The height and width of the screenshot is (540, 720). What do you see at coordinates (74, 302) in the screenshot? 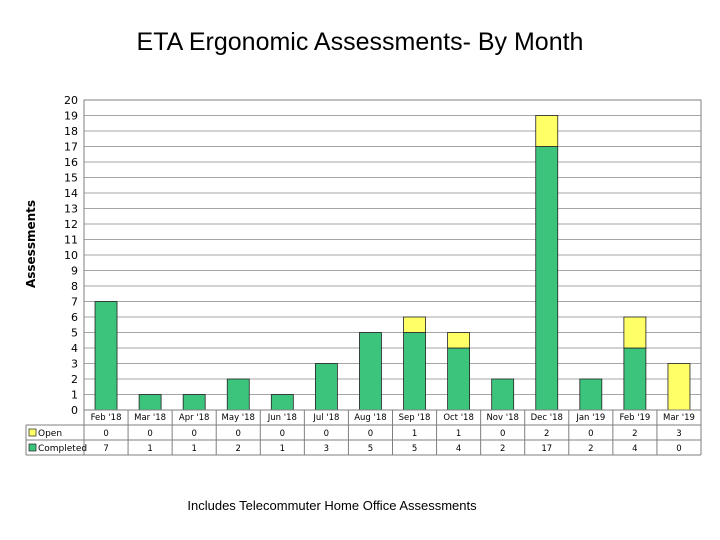
I see `y-tick-label: 7` at bounding box center [74, 302].